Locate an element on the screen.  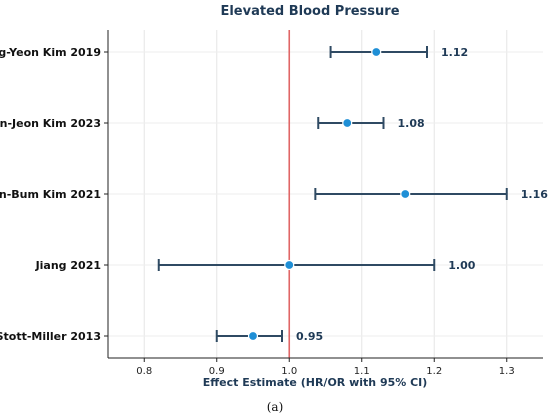
x-tick-label: 1.3 is located at coordinates (507, 371).